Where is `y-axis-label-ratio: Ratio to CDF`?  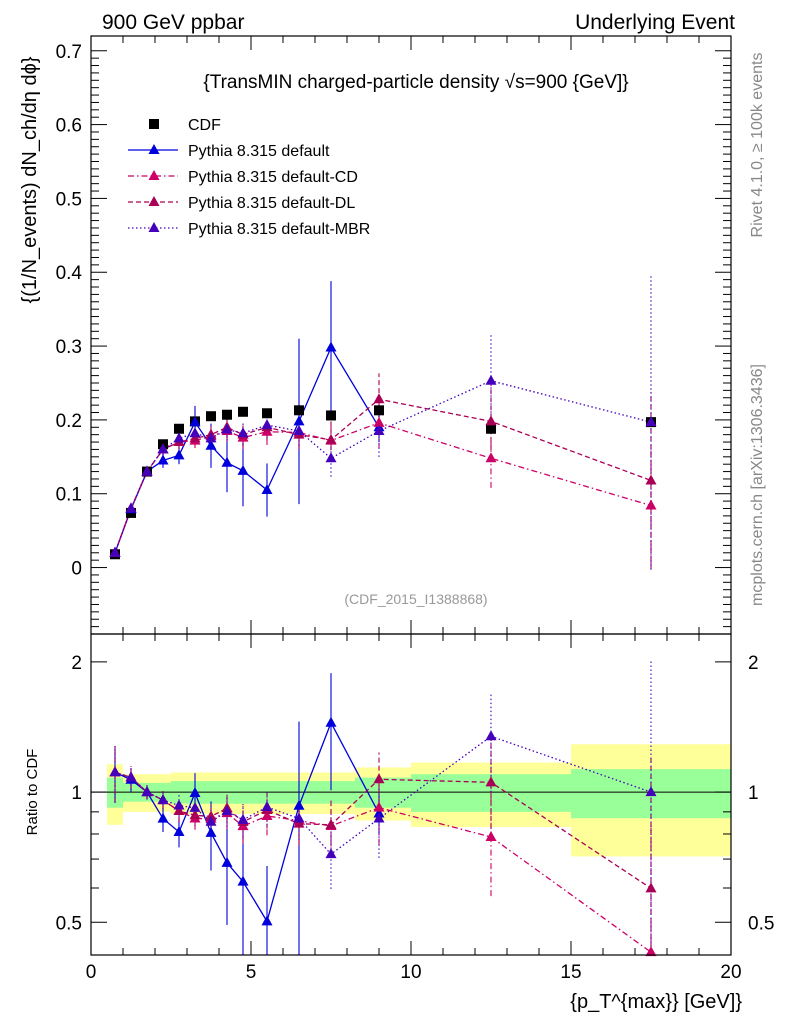
y-axis-label-ratio: Ratio to CDF is located at coordinates (32, 792).